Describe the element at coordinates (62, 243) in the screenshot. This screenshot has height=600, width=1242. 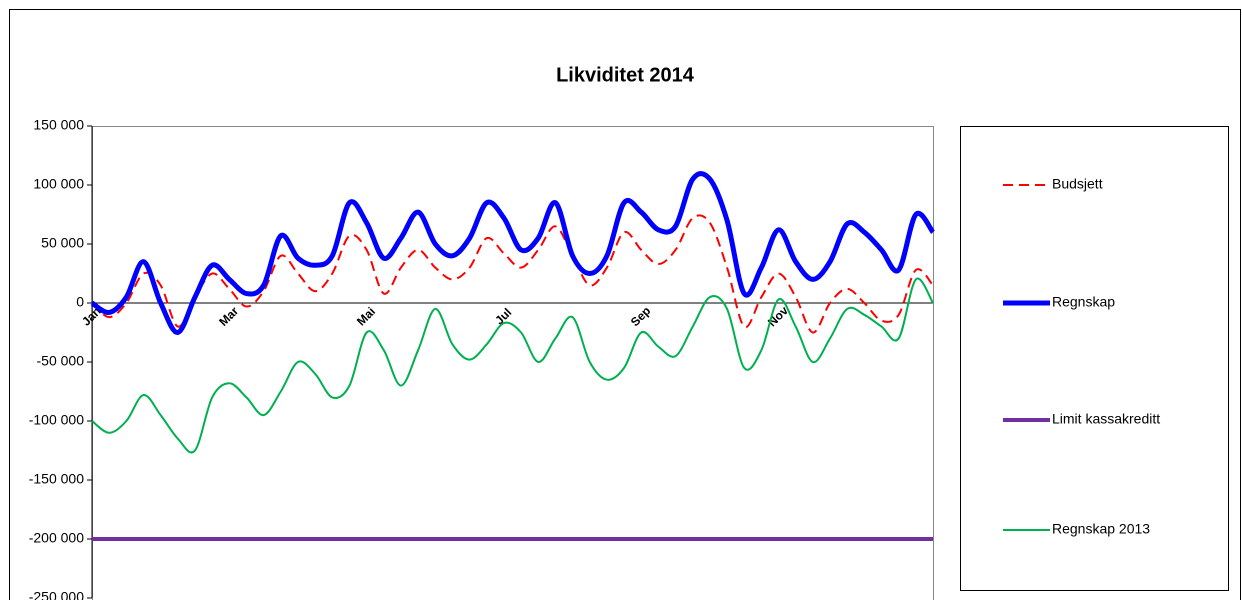
I see `y-tick-label: 50 000` at that location.